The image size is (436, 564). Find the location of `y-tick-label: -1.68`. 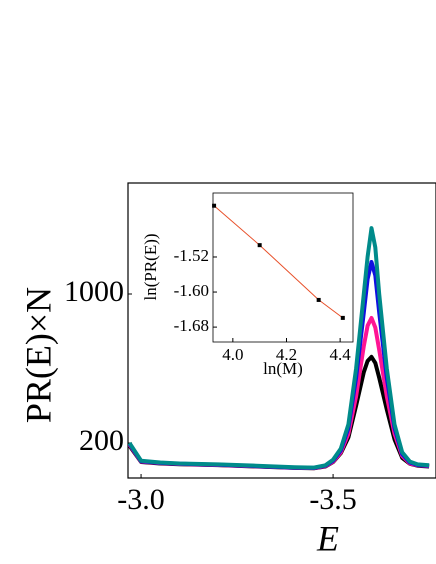

y-tick-label: -1.68 is located at coordinates (191, 325).